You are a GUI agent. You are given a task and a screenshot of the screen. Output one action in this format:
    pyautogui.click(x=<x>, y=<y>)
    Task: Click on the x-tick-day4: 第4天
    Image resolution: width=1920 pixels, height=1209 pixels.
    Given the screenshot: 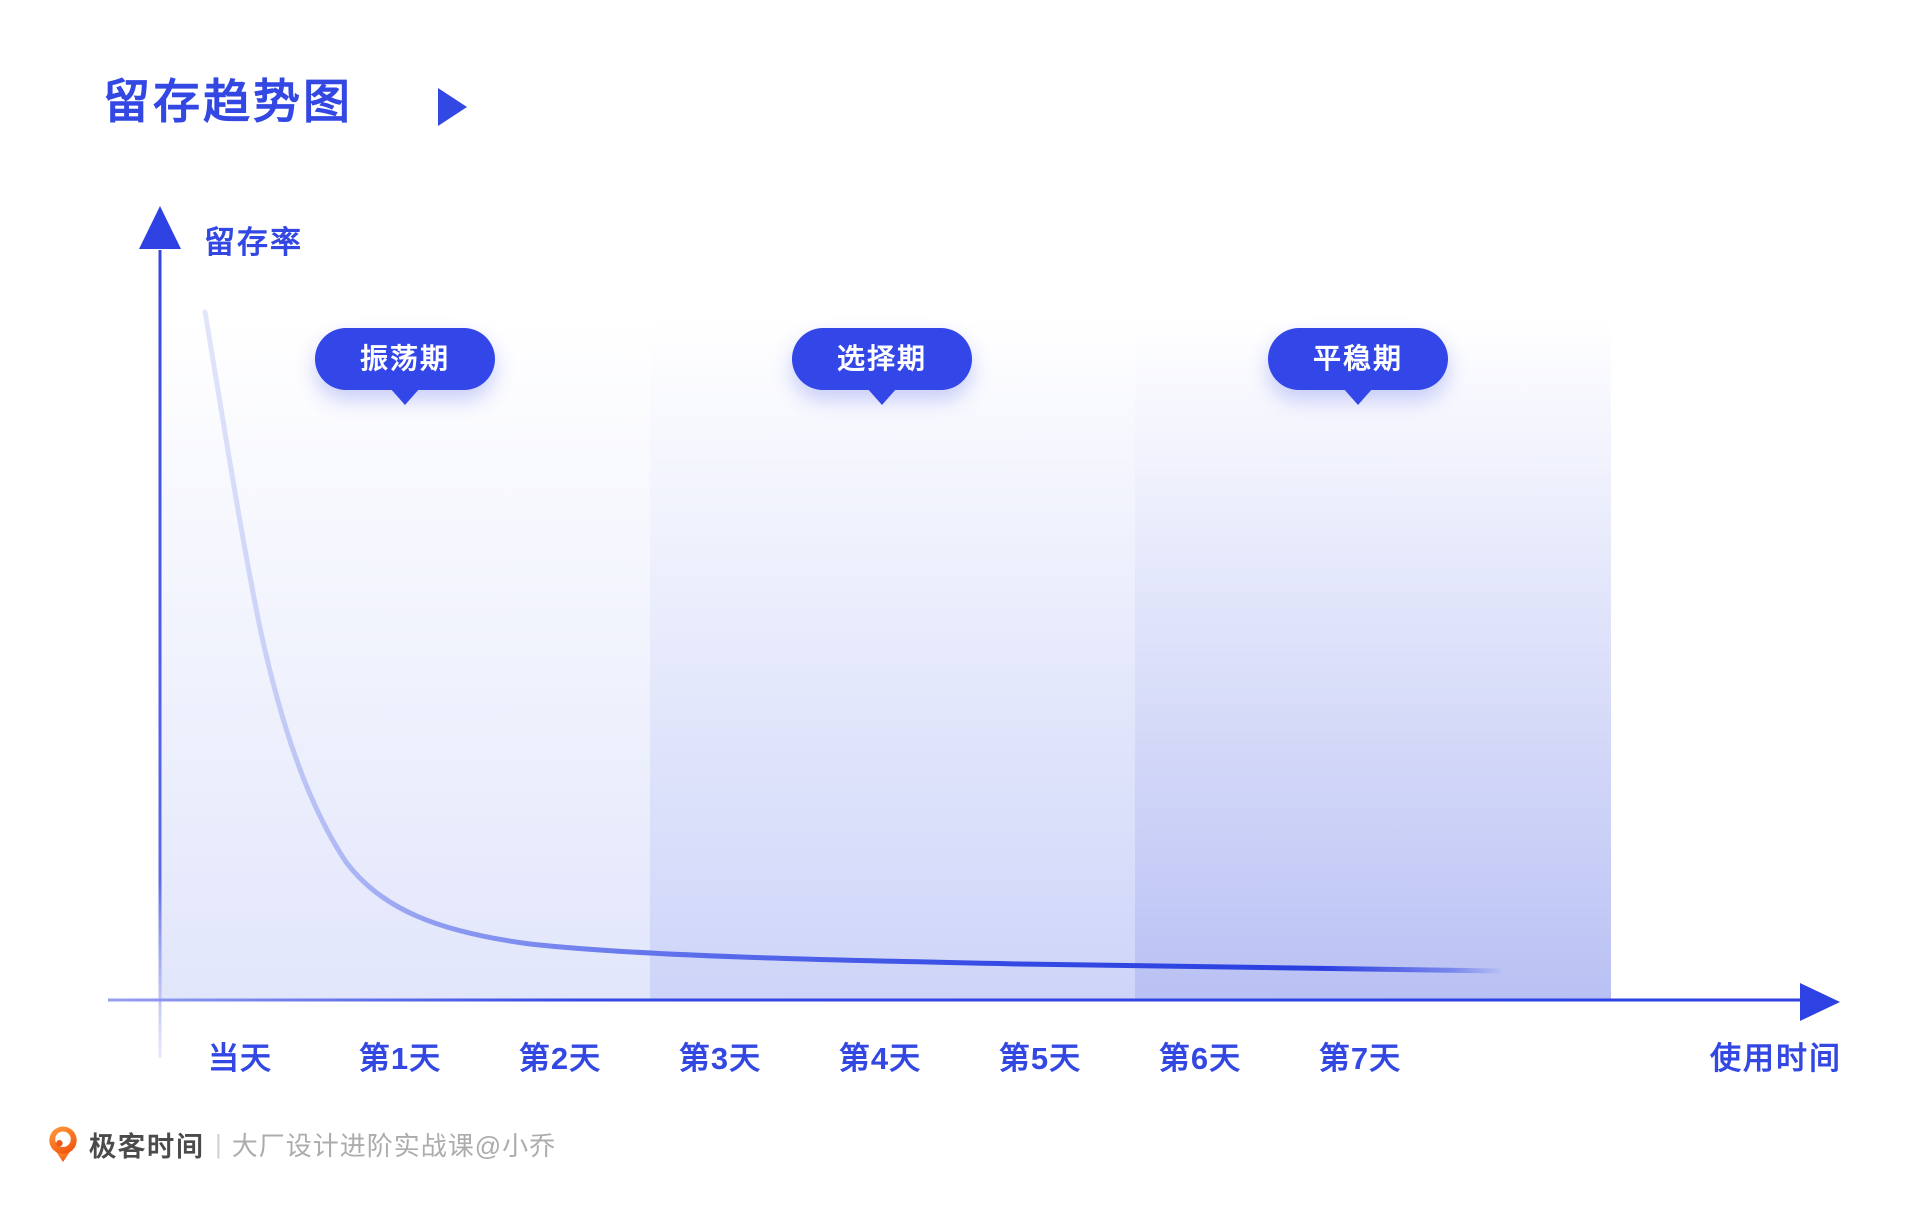 What is the action you would take?
    pyautogui.click(x=880, y=1058)
    